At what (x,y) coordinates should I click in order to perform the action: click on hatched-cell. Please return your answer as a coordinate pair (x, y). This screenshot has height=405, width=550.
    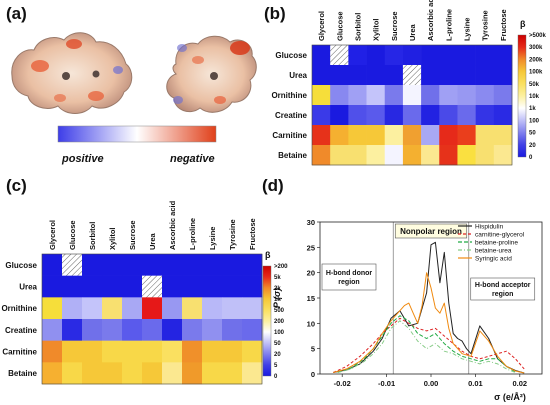
    Looking at the image, I should click on (412, 75).